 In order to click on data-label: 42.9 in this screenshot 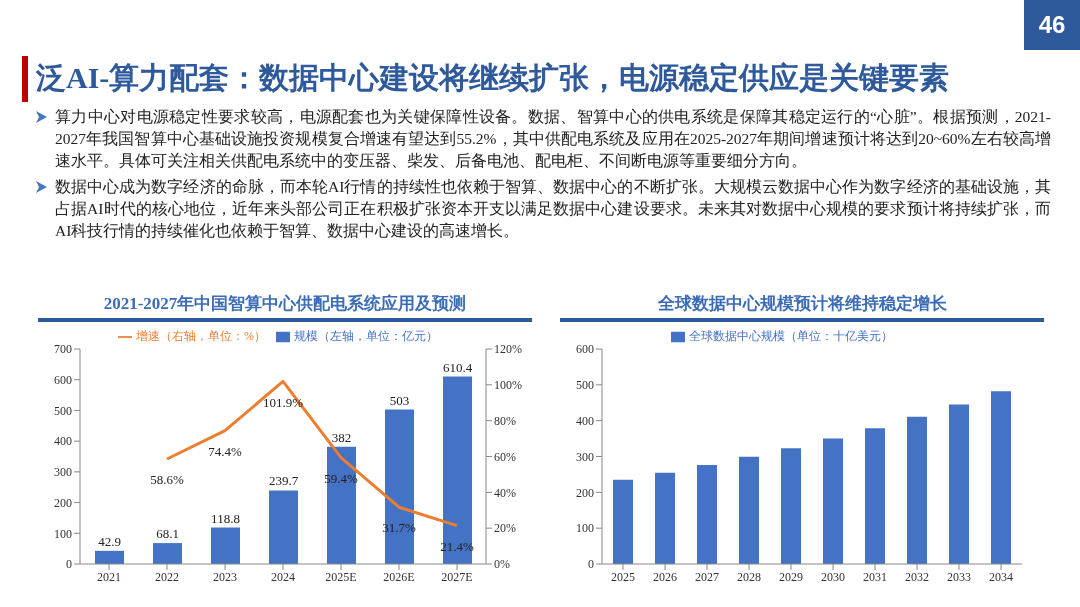, I will do `click(109, 541)`.